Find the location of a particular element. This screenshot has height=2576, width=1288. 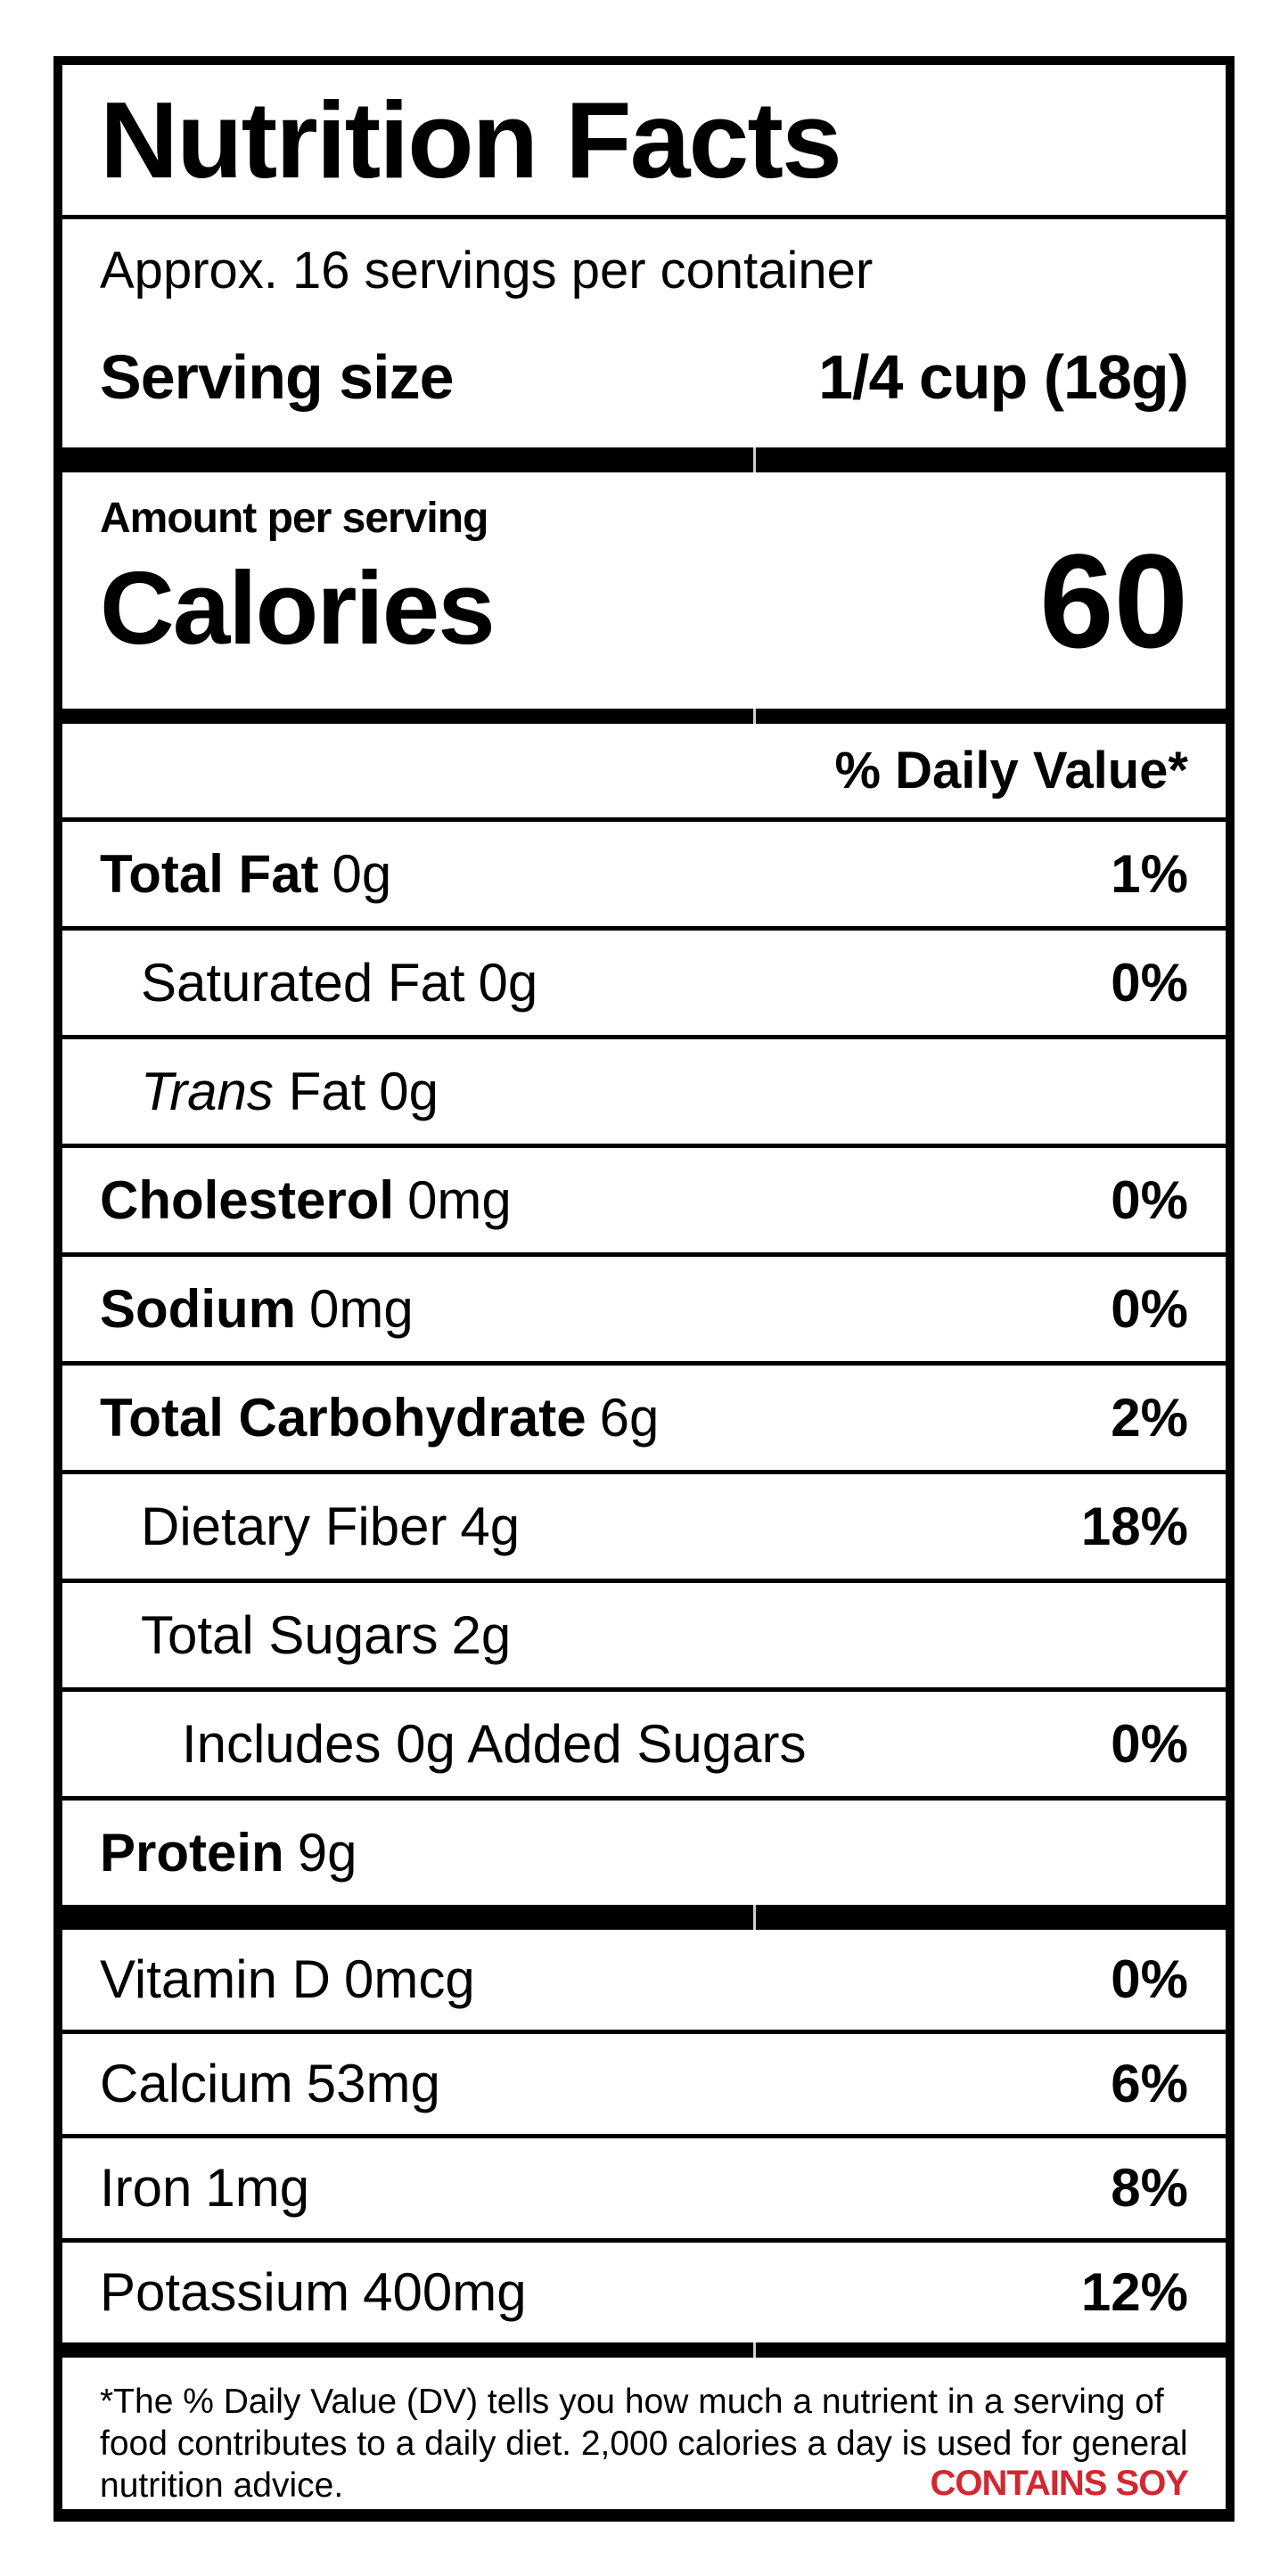

serving-size-label: Serving size is located at coordinates (277, 377).